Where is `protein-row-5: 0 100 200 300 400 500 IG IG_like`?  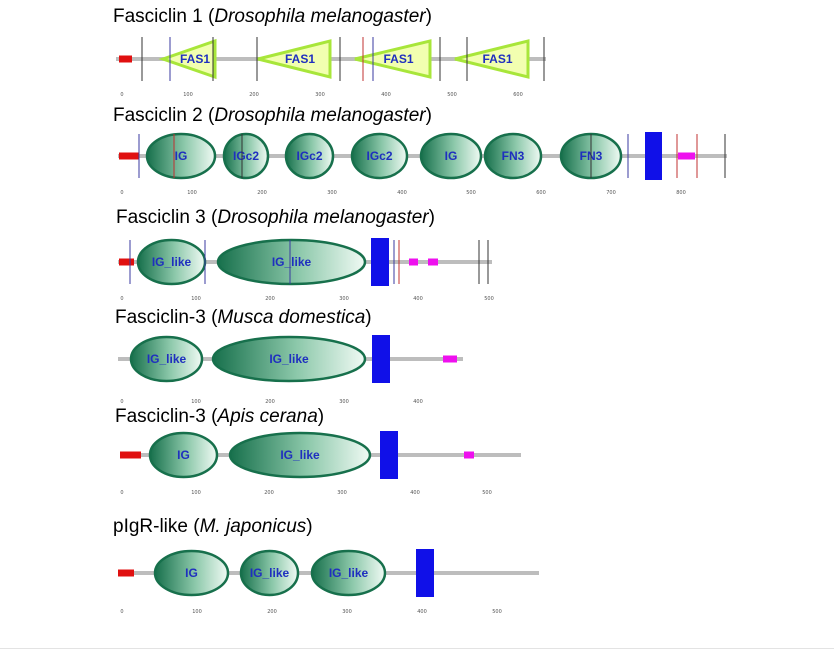
protein-row-5: 0 100 200 300 400 500 IG IG_like is located at coordinates (320, 463).